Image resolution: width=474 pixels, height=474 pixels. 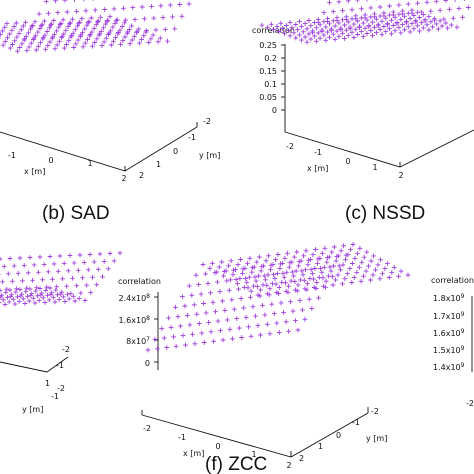 I want to click on nssd-surface, so click(x=365, y=22).